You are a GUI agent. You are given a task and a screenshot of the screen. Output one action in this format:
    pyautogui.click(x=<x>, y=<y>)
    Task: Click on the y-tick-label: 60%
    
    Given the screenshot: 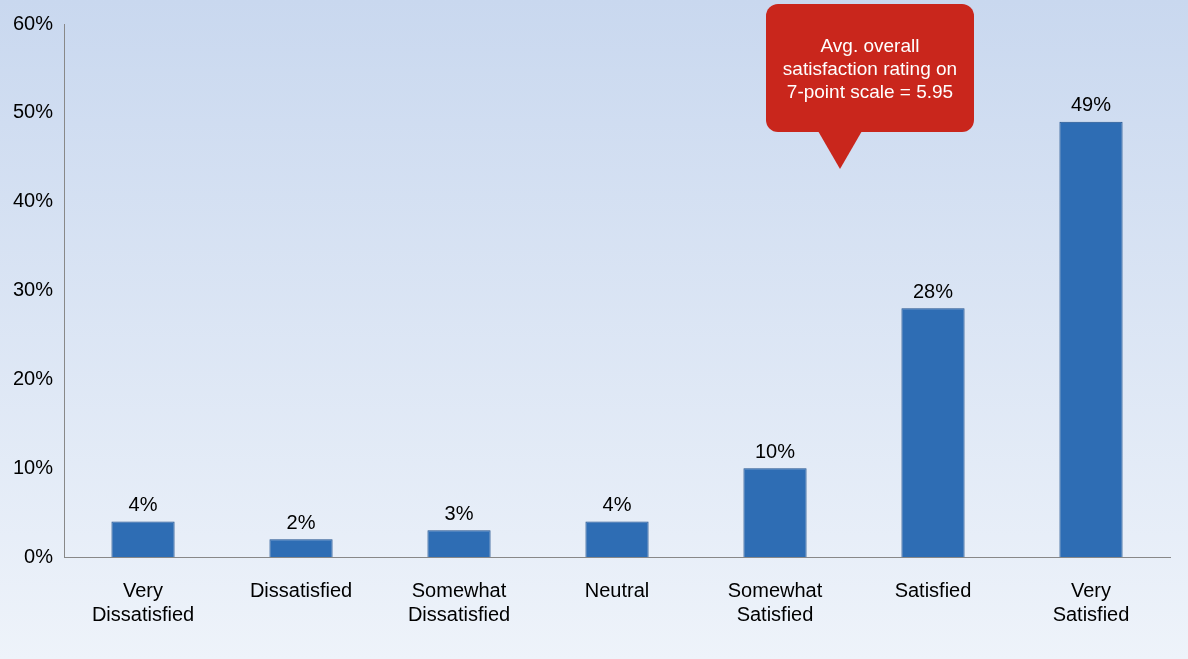 What is the action you would take?
    pyautogui.click(x=33, y=22)
    